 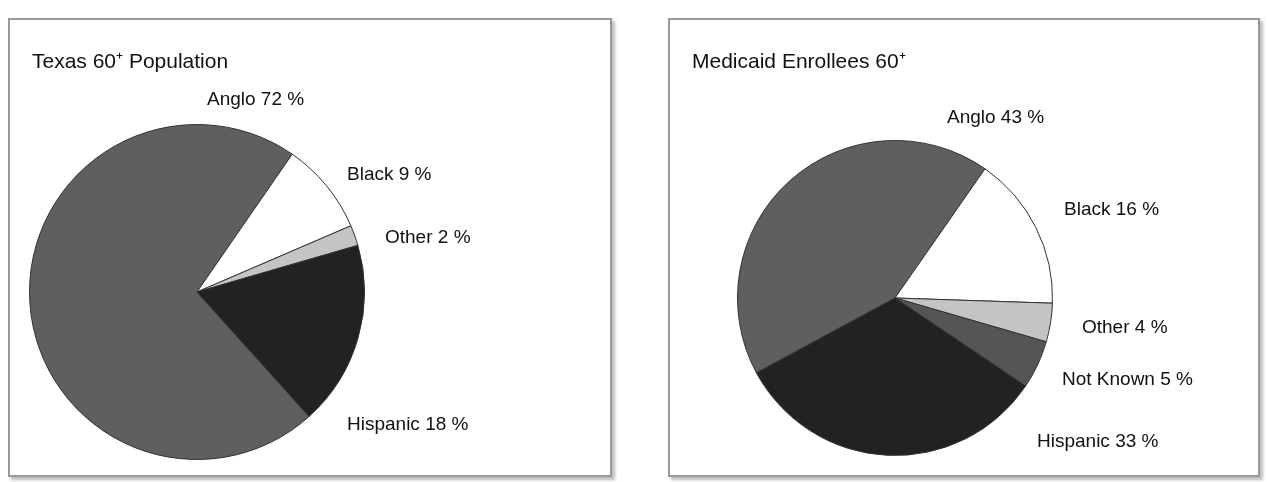 I want to click on slice-label: Anglo 43 %, so click(x=996, y=117).